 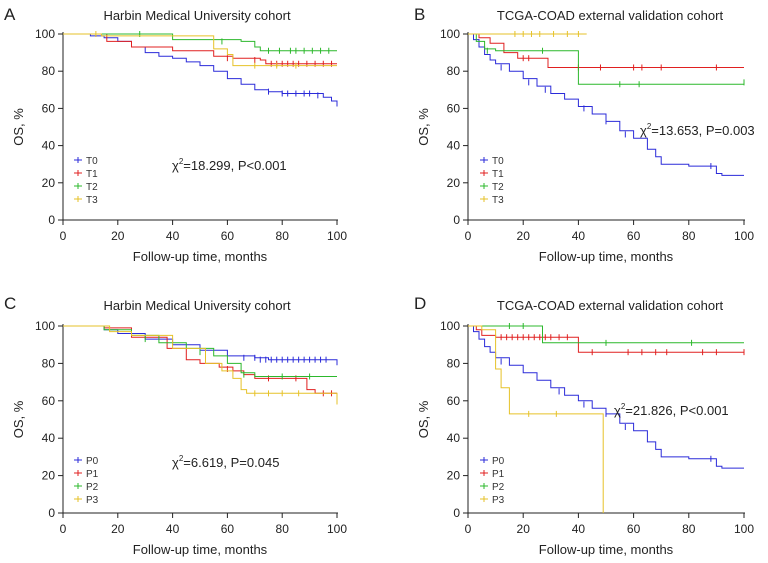 What do you see at coordinates (10, 14) in the screenshot?
I see `panel-letter: A` at bounding box center [10, 14].